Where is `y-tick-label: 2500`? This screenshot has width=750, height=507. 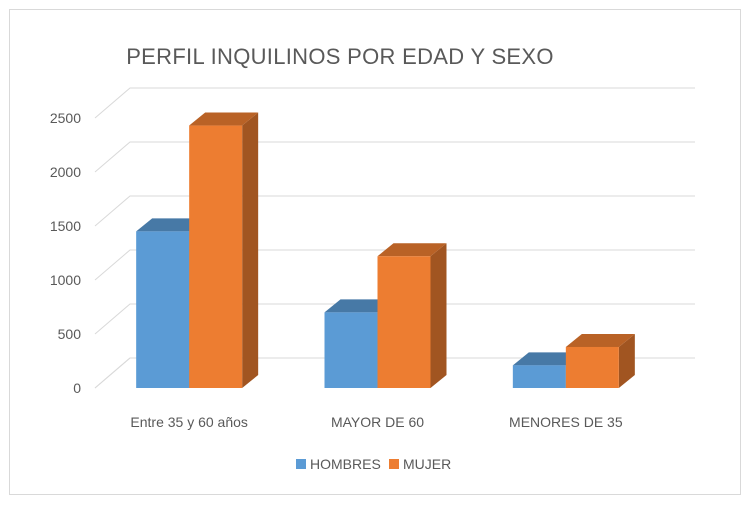 y-tick-label: 2500 is located at coordinates (65, 118).